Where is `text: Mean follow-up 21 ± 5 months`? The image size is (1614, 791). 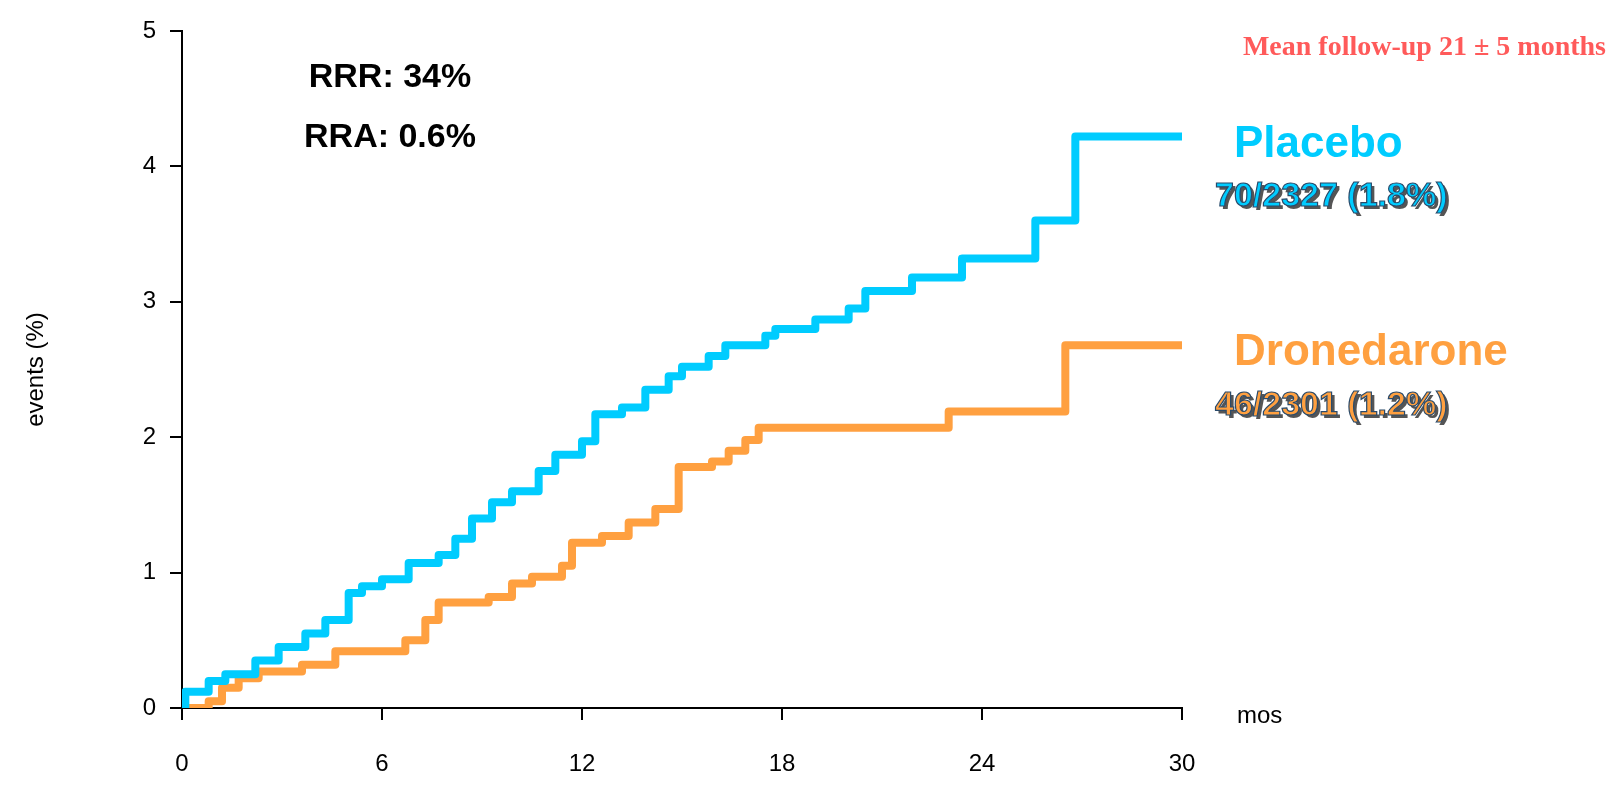
text: Mean follow-up 21 ± 5 months is located at coordinates (1424, 46).